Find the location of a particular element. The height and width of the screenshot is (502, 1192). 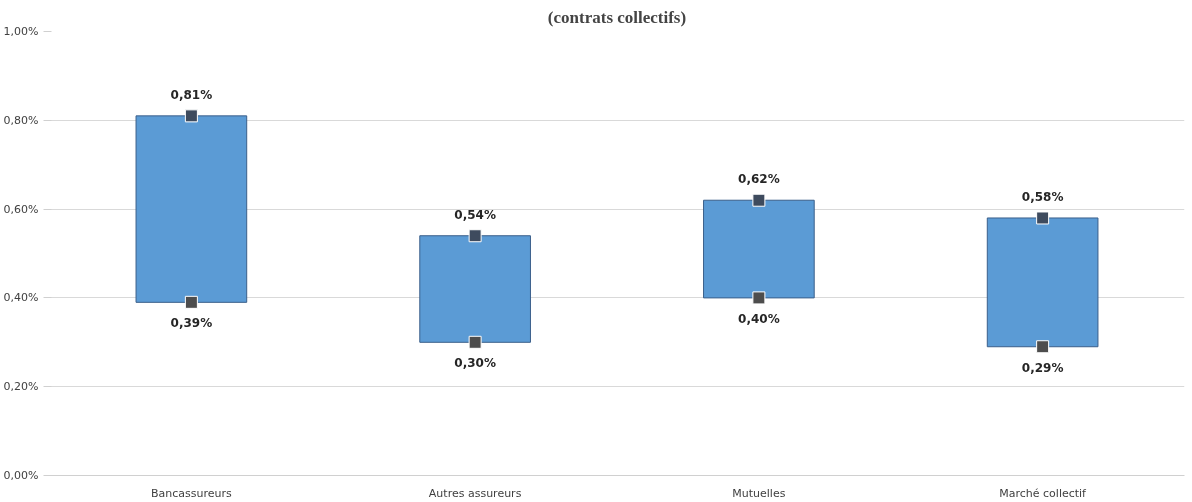

y-tick-label: 0,00% is located at coordinates (21, 475).